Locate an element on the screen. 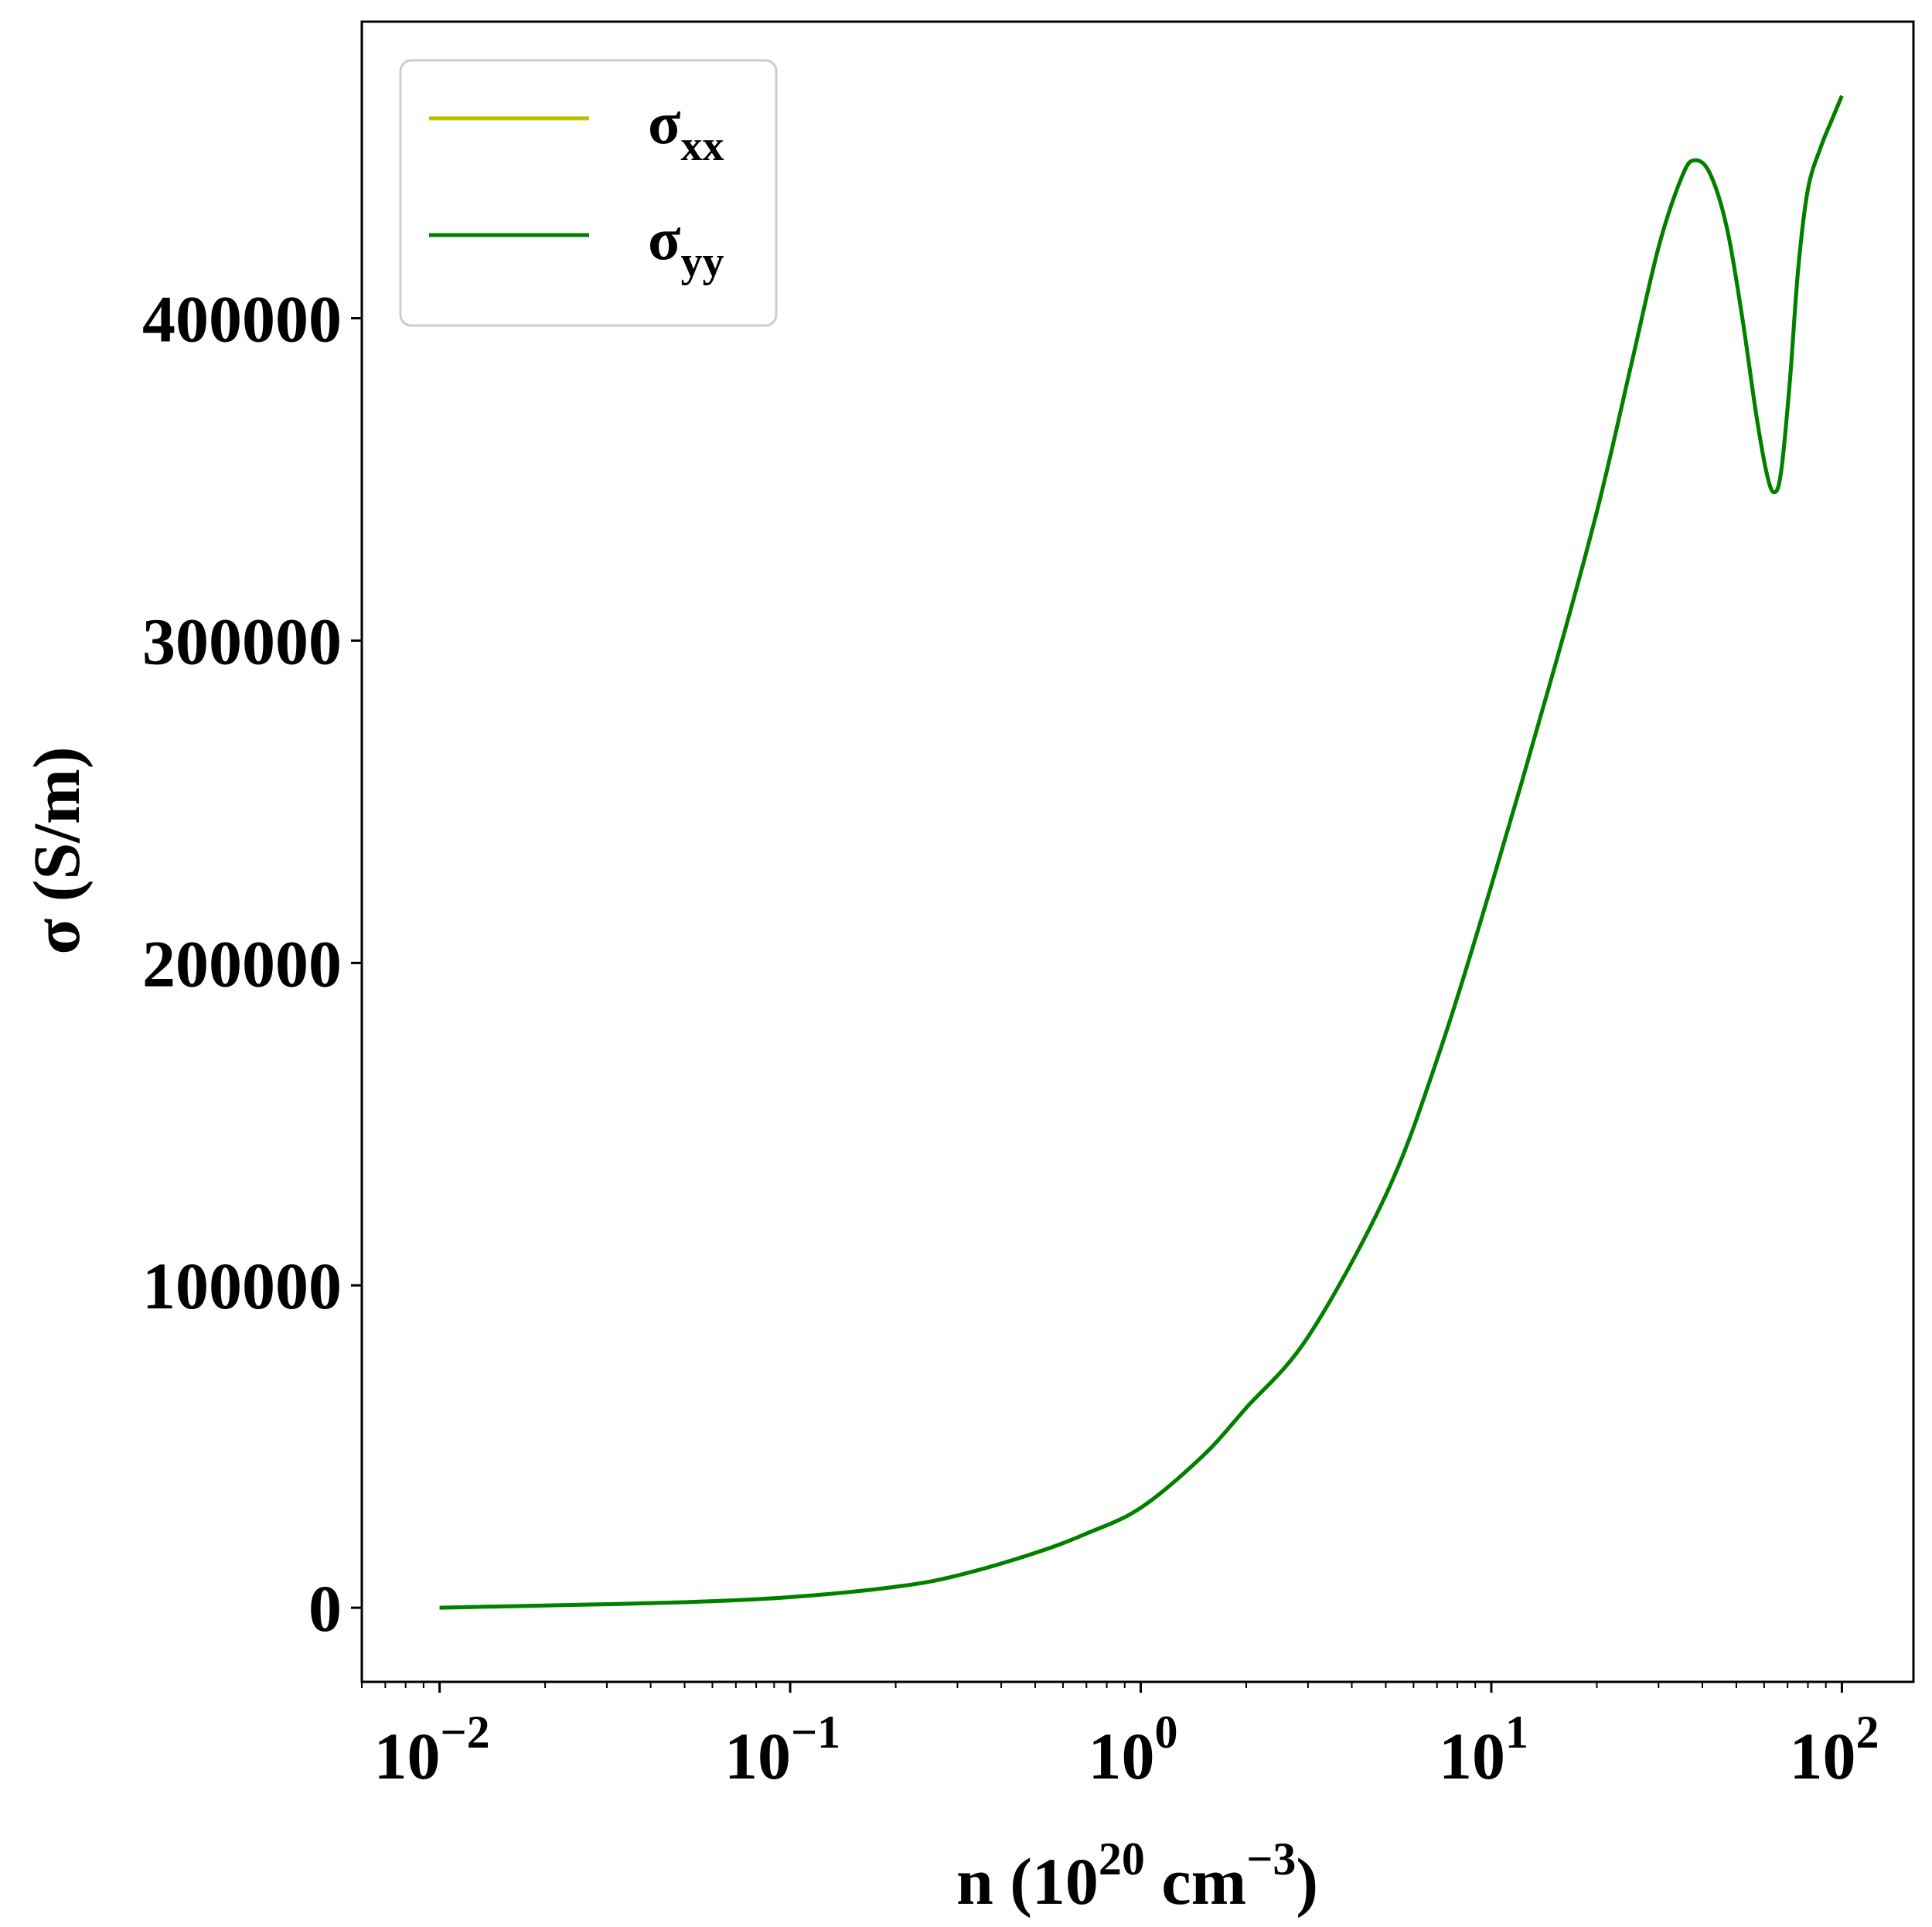 This screenshot has width=1932, height=1927. x-tick-label-exponent: −1 is located at coordinates (816, 1732).